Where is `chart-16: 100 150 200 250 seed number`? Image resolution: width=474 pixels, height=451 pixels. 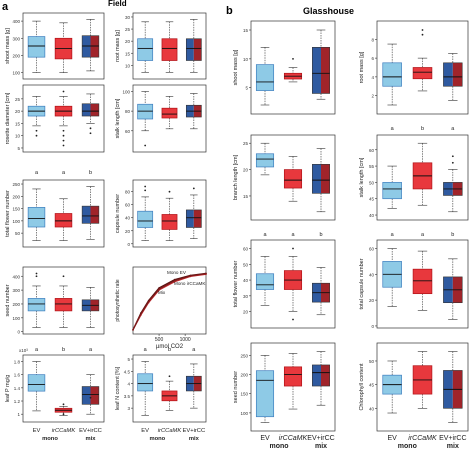
chart-16: 100 150 200 250 seed number is located at coordinates (284, 387).